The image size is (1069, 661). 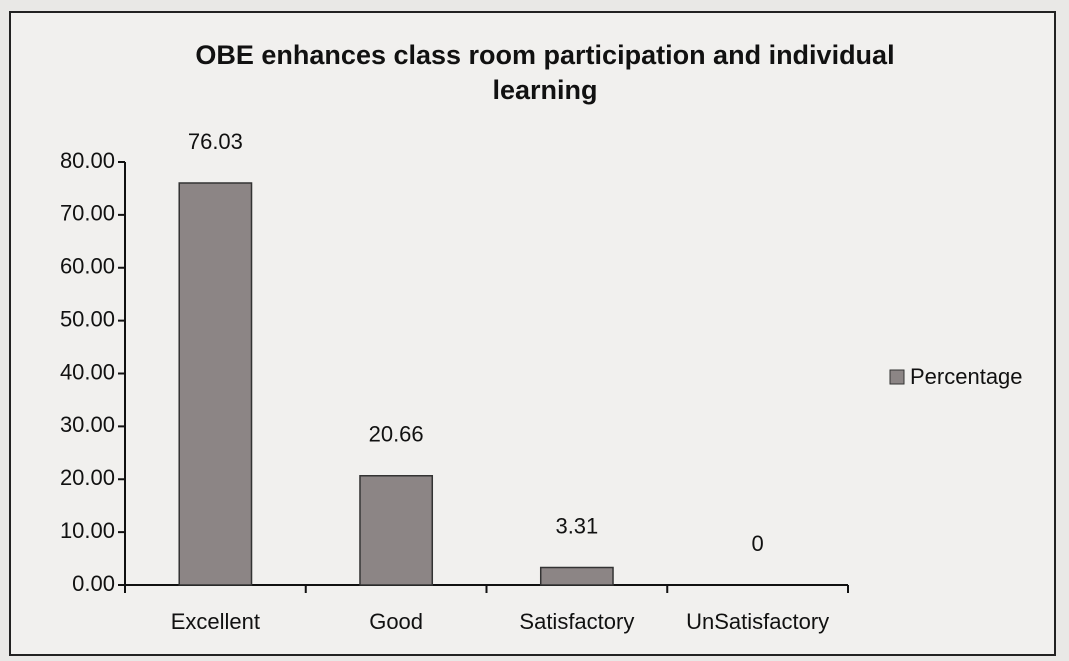 I want to click on y-tick-label: 70.00, so click(x=87, y=213).